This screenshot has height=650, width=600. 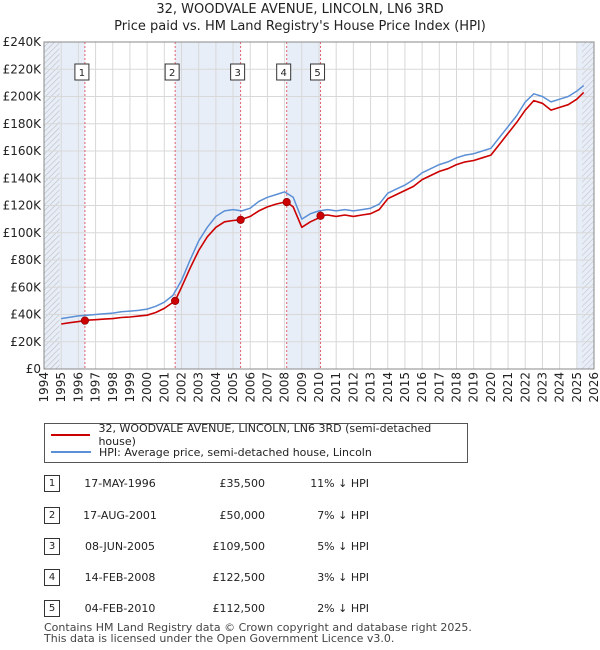 What do you see at coordinates (267, 387) in the screenshot?
I see `x-tick-label: 2007` at bounding box center [267, 387].